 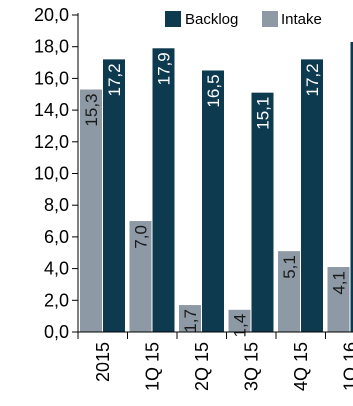 I want to click on legend: Backlog Intake, so click(x=243, y=19).